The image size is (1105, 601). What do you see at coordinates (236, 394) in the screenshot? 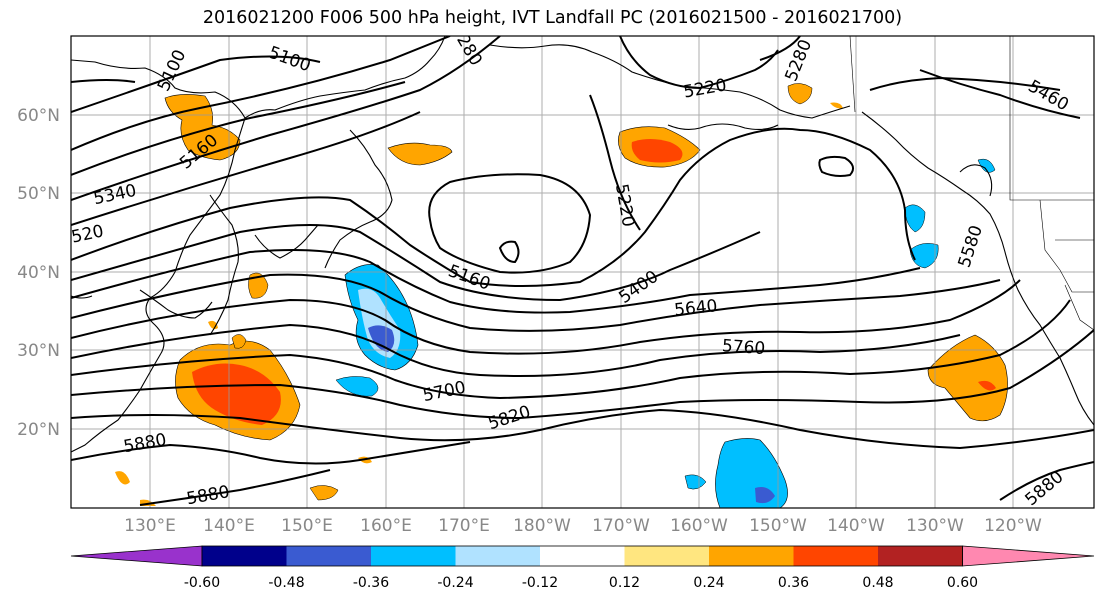
I see `ivt-positive-core` at bounding box center [236, 394].